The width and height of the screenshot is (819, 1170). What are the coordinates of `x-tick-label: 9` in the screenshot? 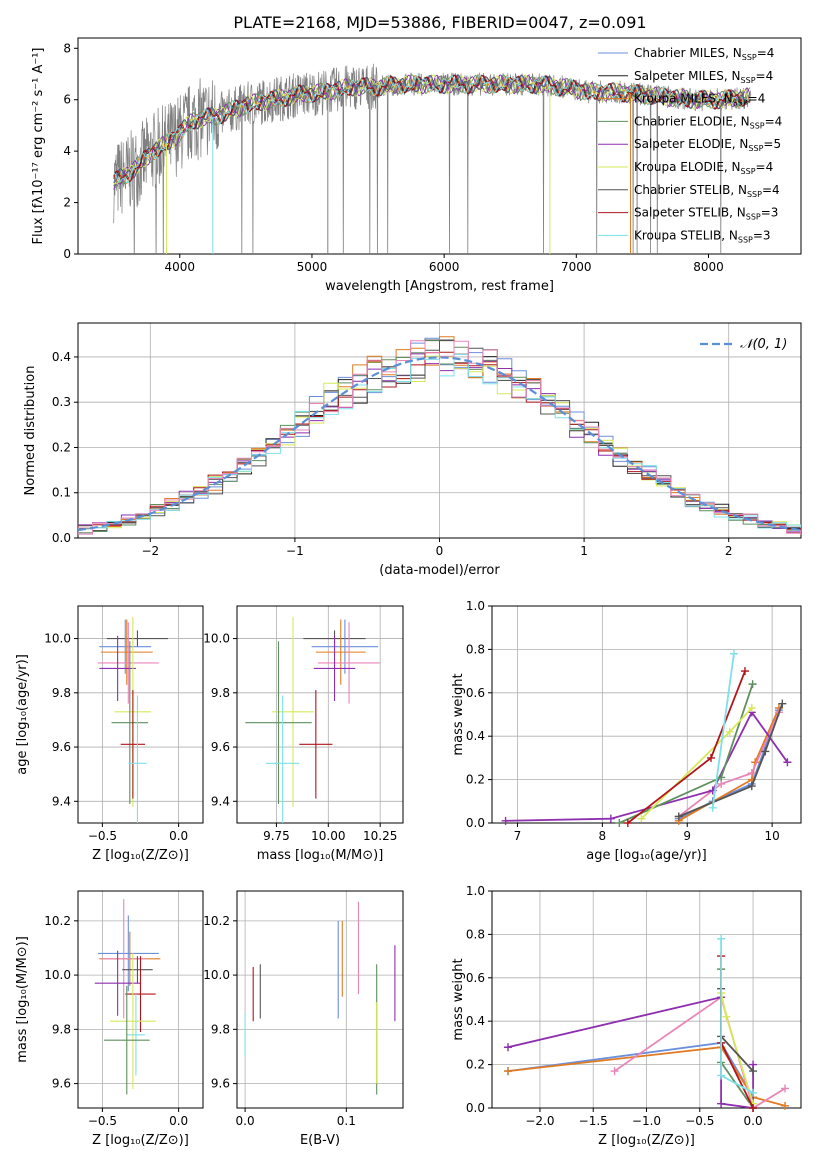 It's located at (687, 836).